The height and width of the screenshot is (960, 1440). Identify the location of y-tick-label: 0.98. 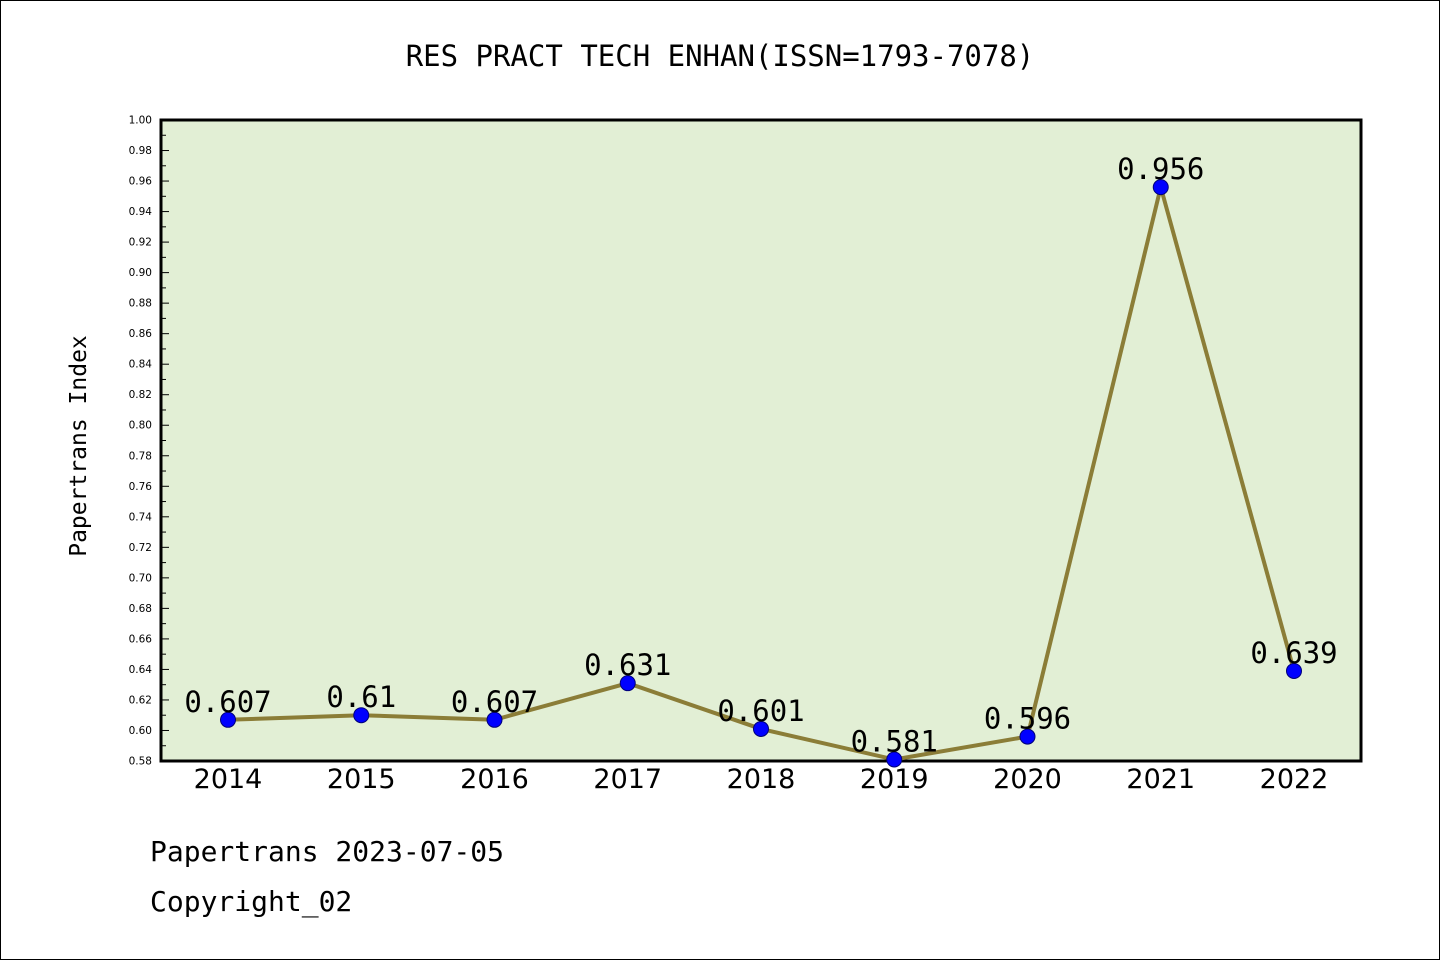
(140, 151).